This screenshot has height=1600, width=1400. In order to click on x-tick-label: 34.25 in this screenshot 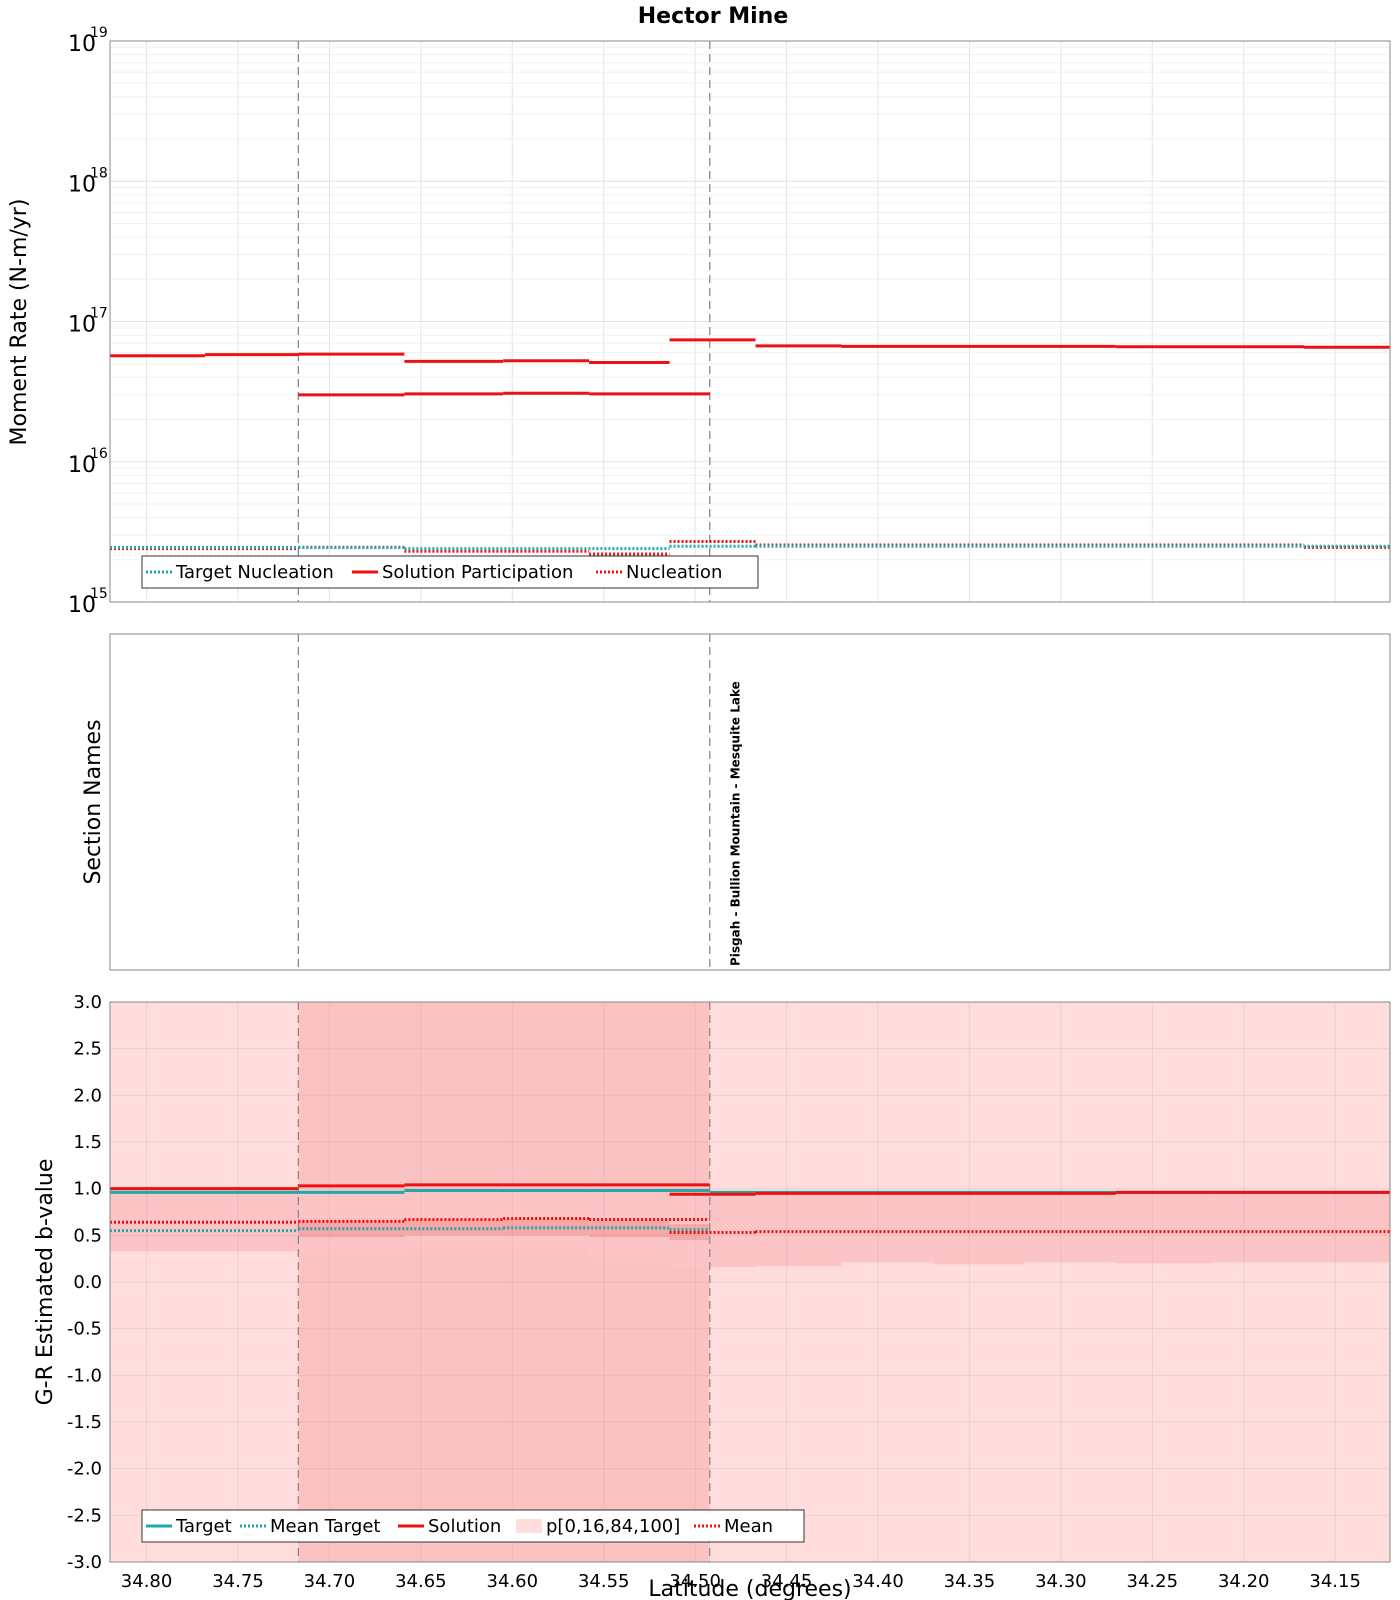, I will do `click(1153, 1581)`.